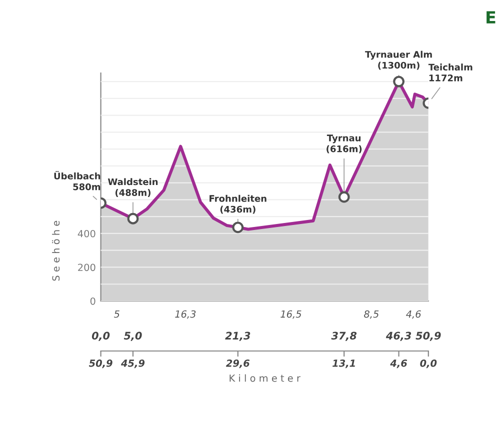 The image size is (504, 430). Describe the element at coordinates (344, 336) in the screenshot. I see `x-tick-label: 37,8` at that location.